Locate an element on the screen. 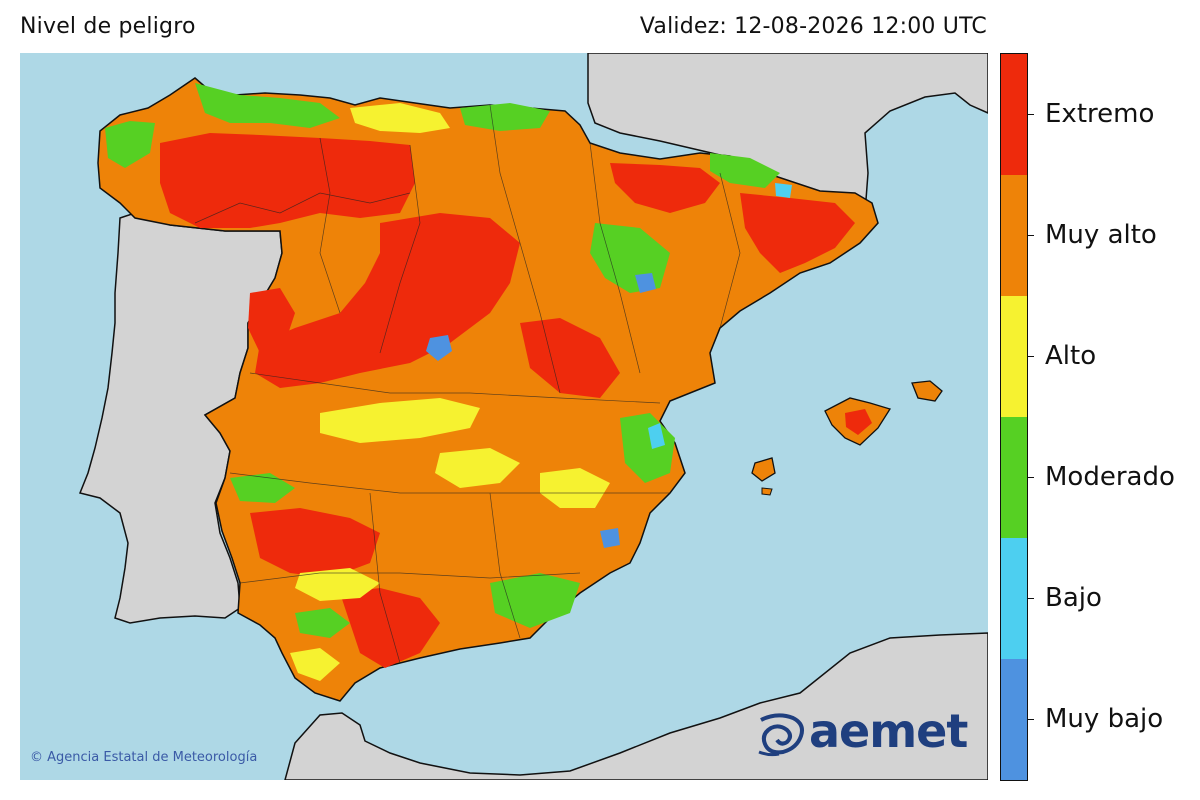 The height and width of the screenshot is (800, 1200). danger-level-colorbar is located at coordinates (1014, 417).